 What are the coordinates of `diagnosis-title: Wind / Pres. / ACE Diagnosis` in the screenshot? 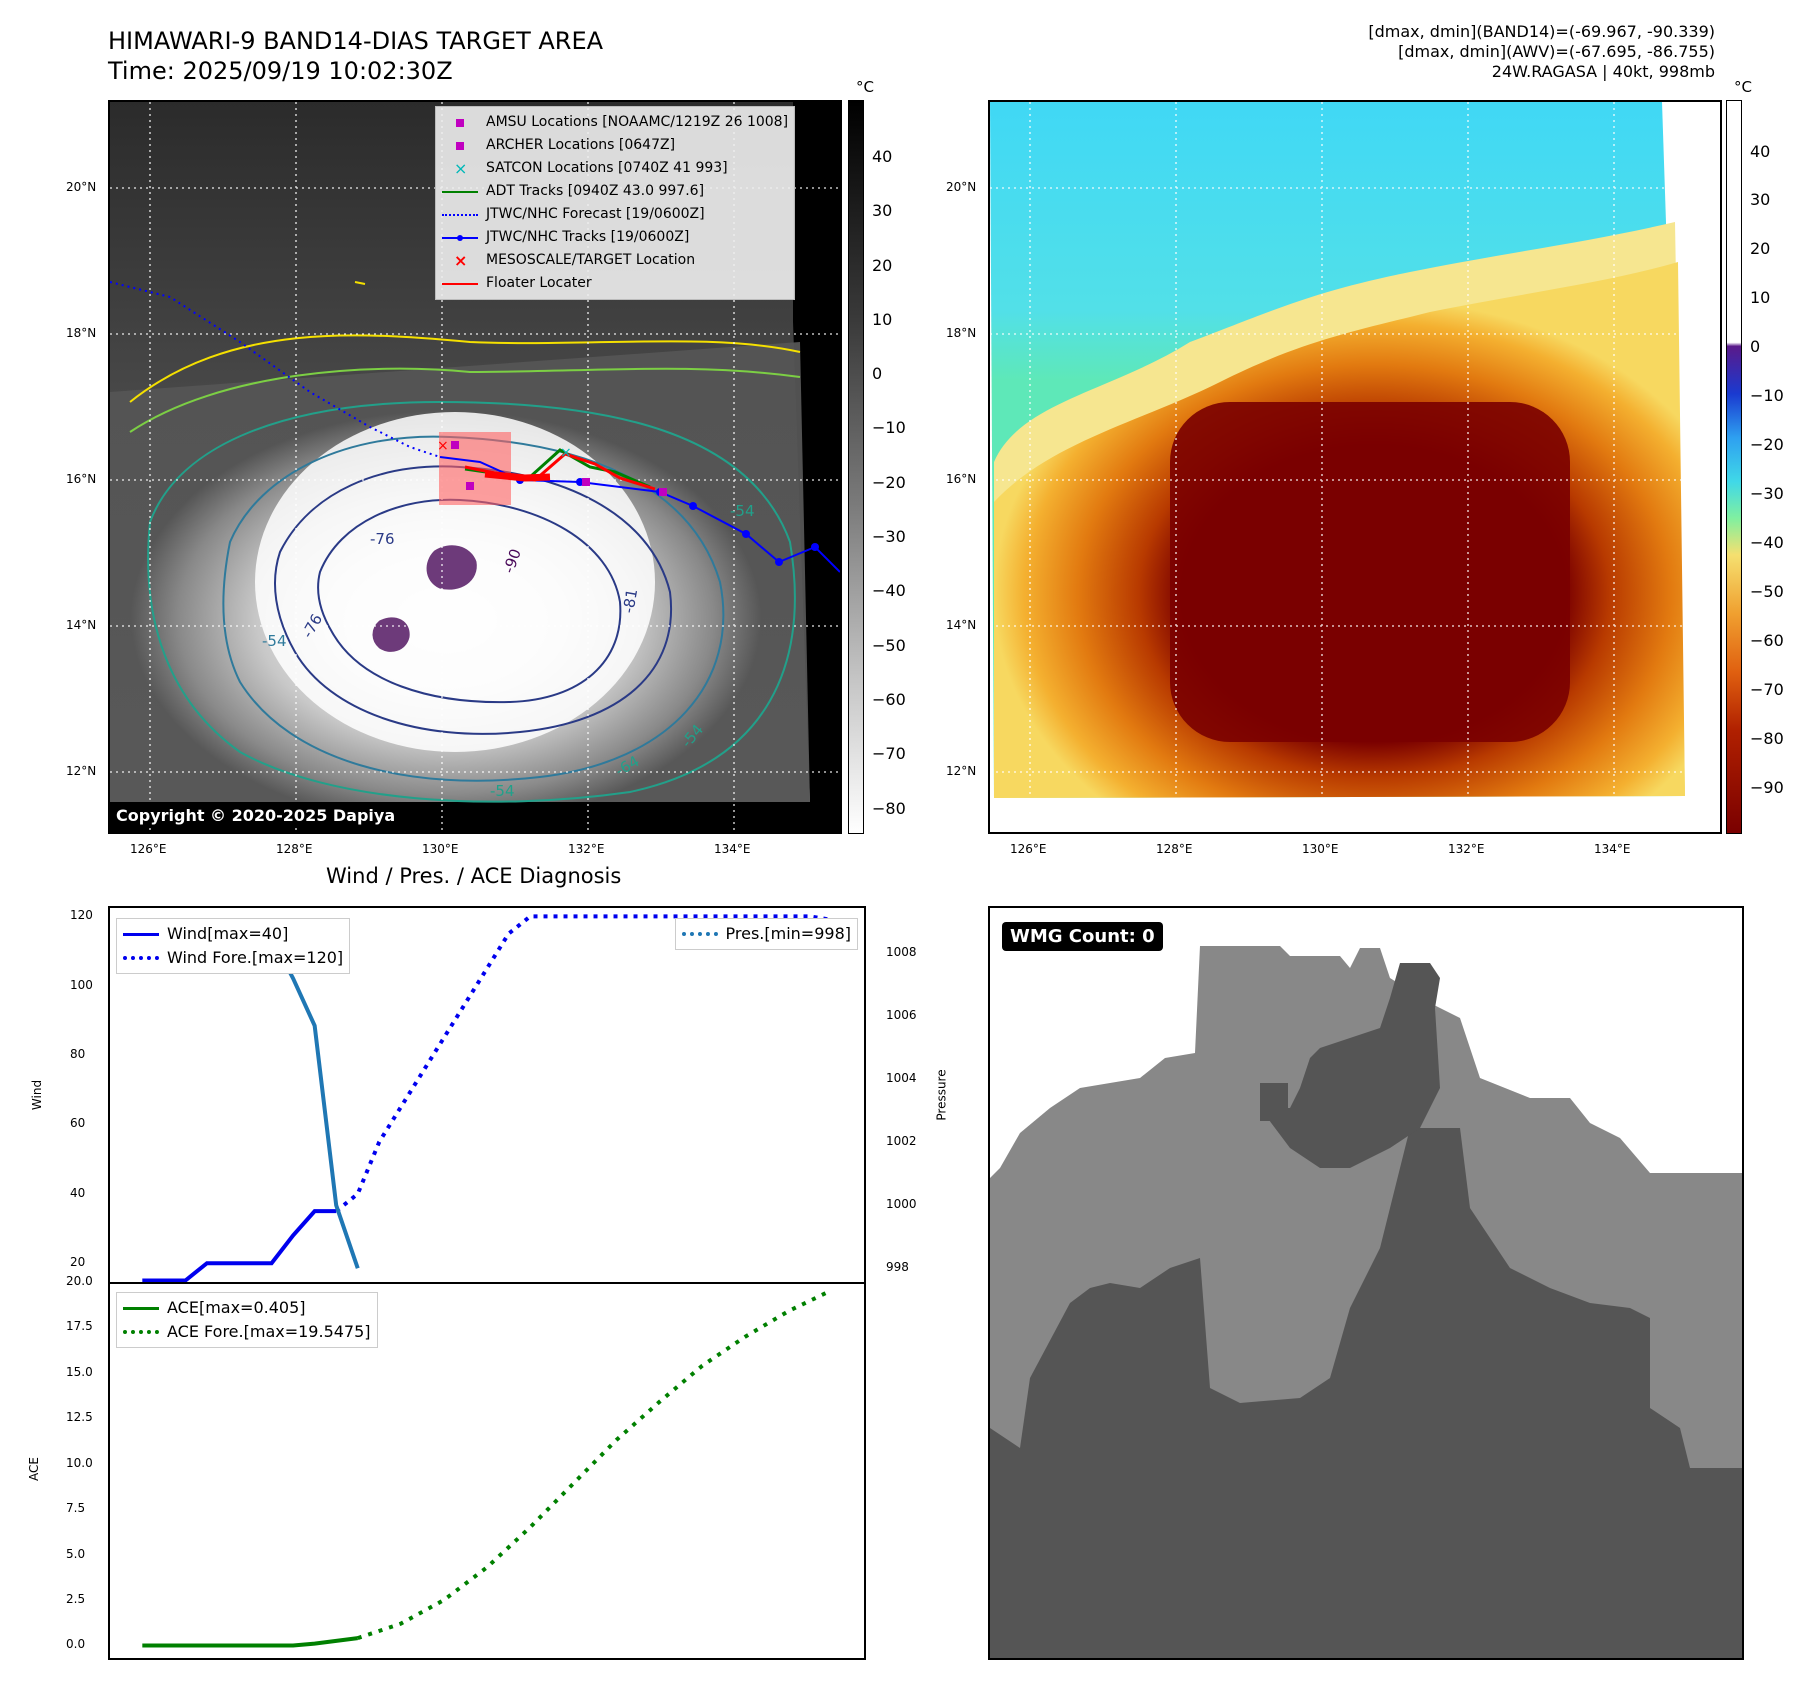 It's located at (474, 876).